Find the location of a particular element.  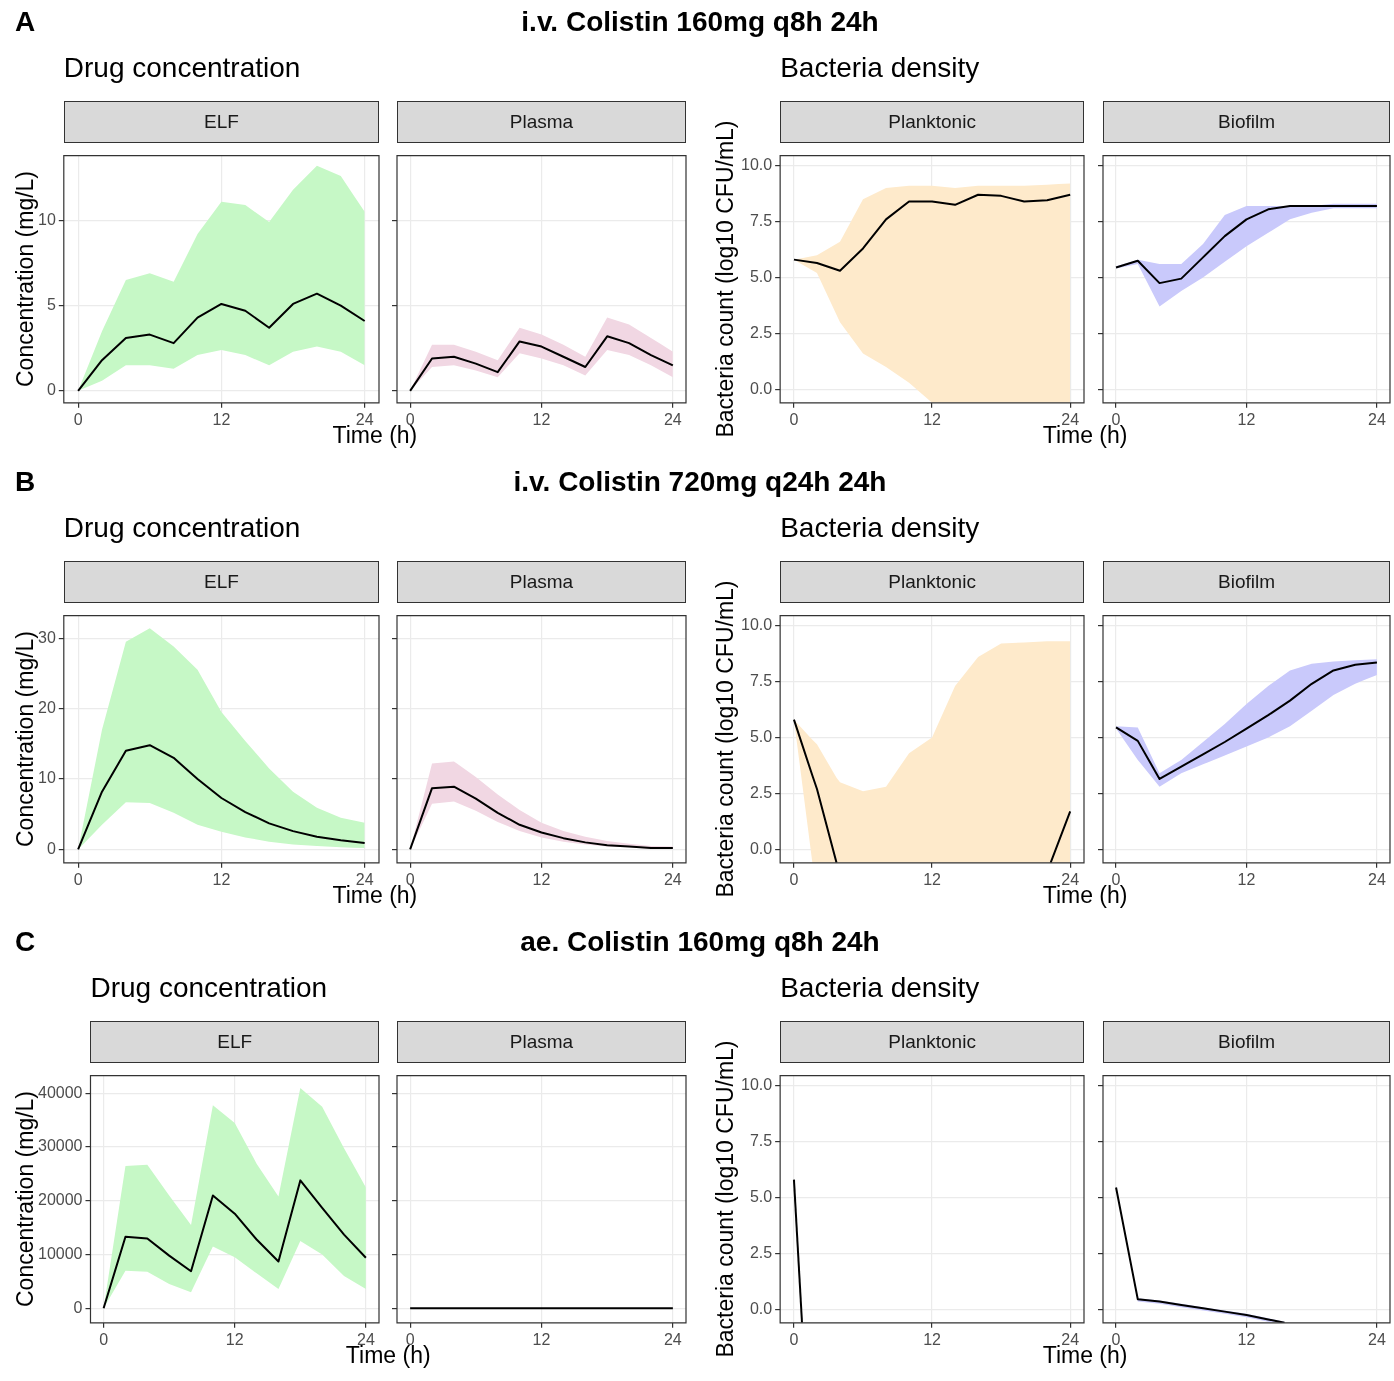

y-tick-label: 40000 is located at coordinates (60, 1092).